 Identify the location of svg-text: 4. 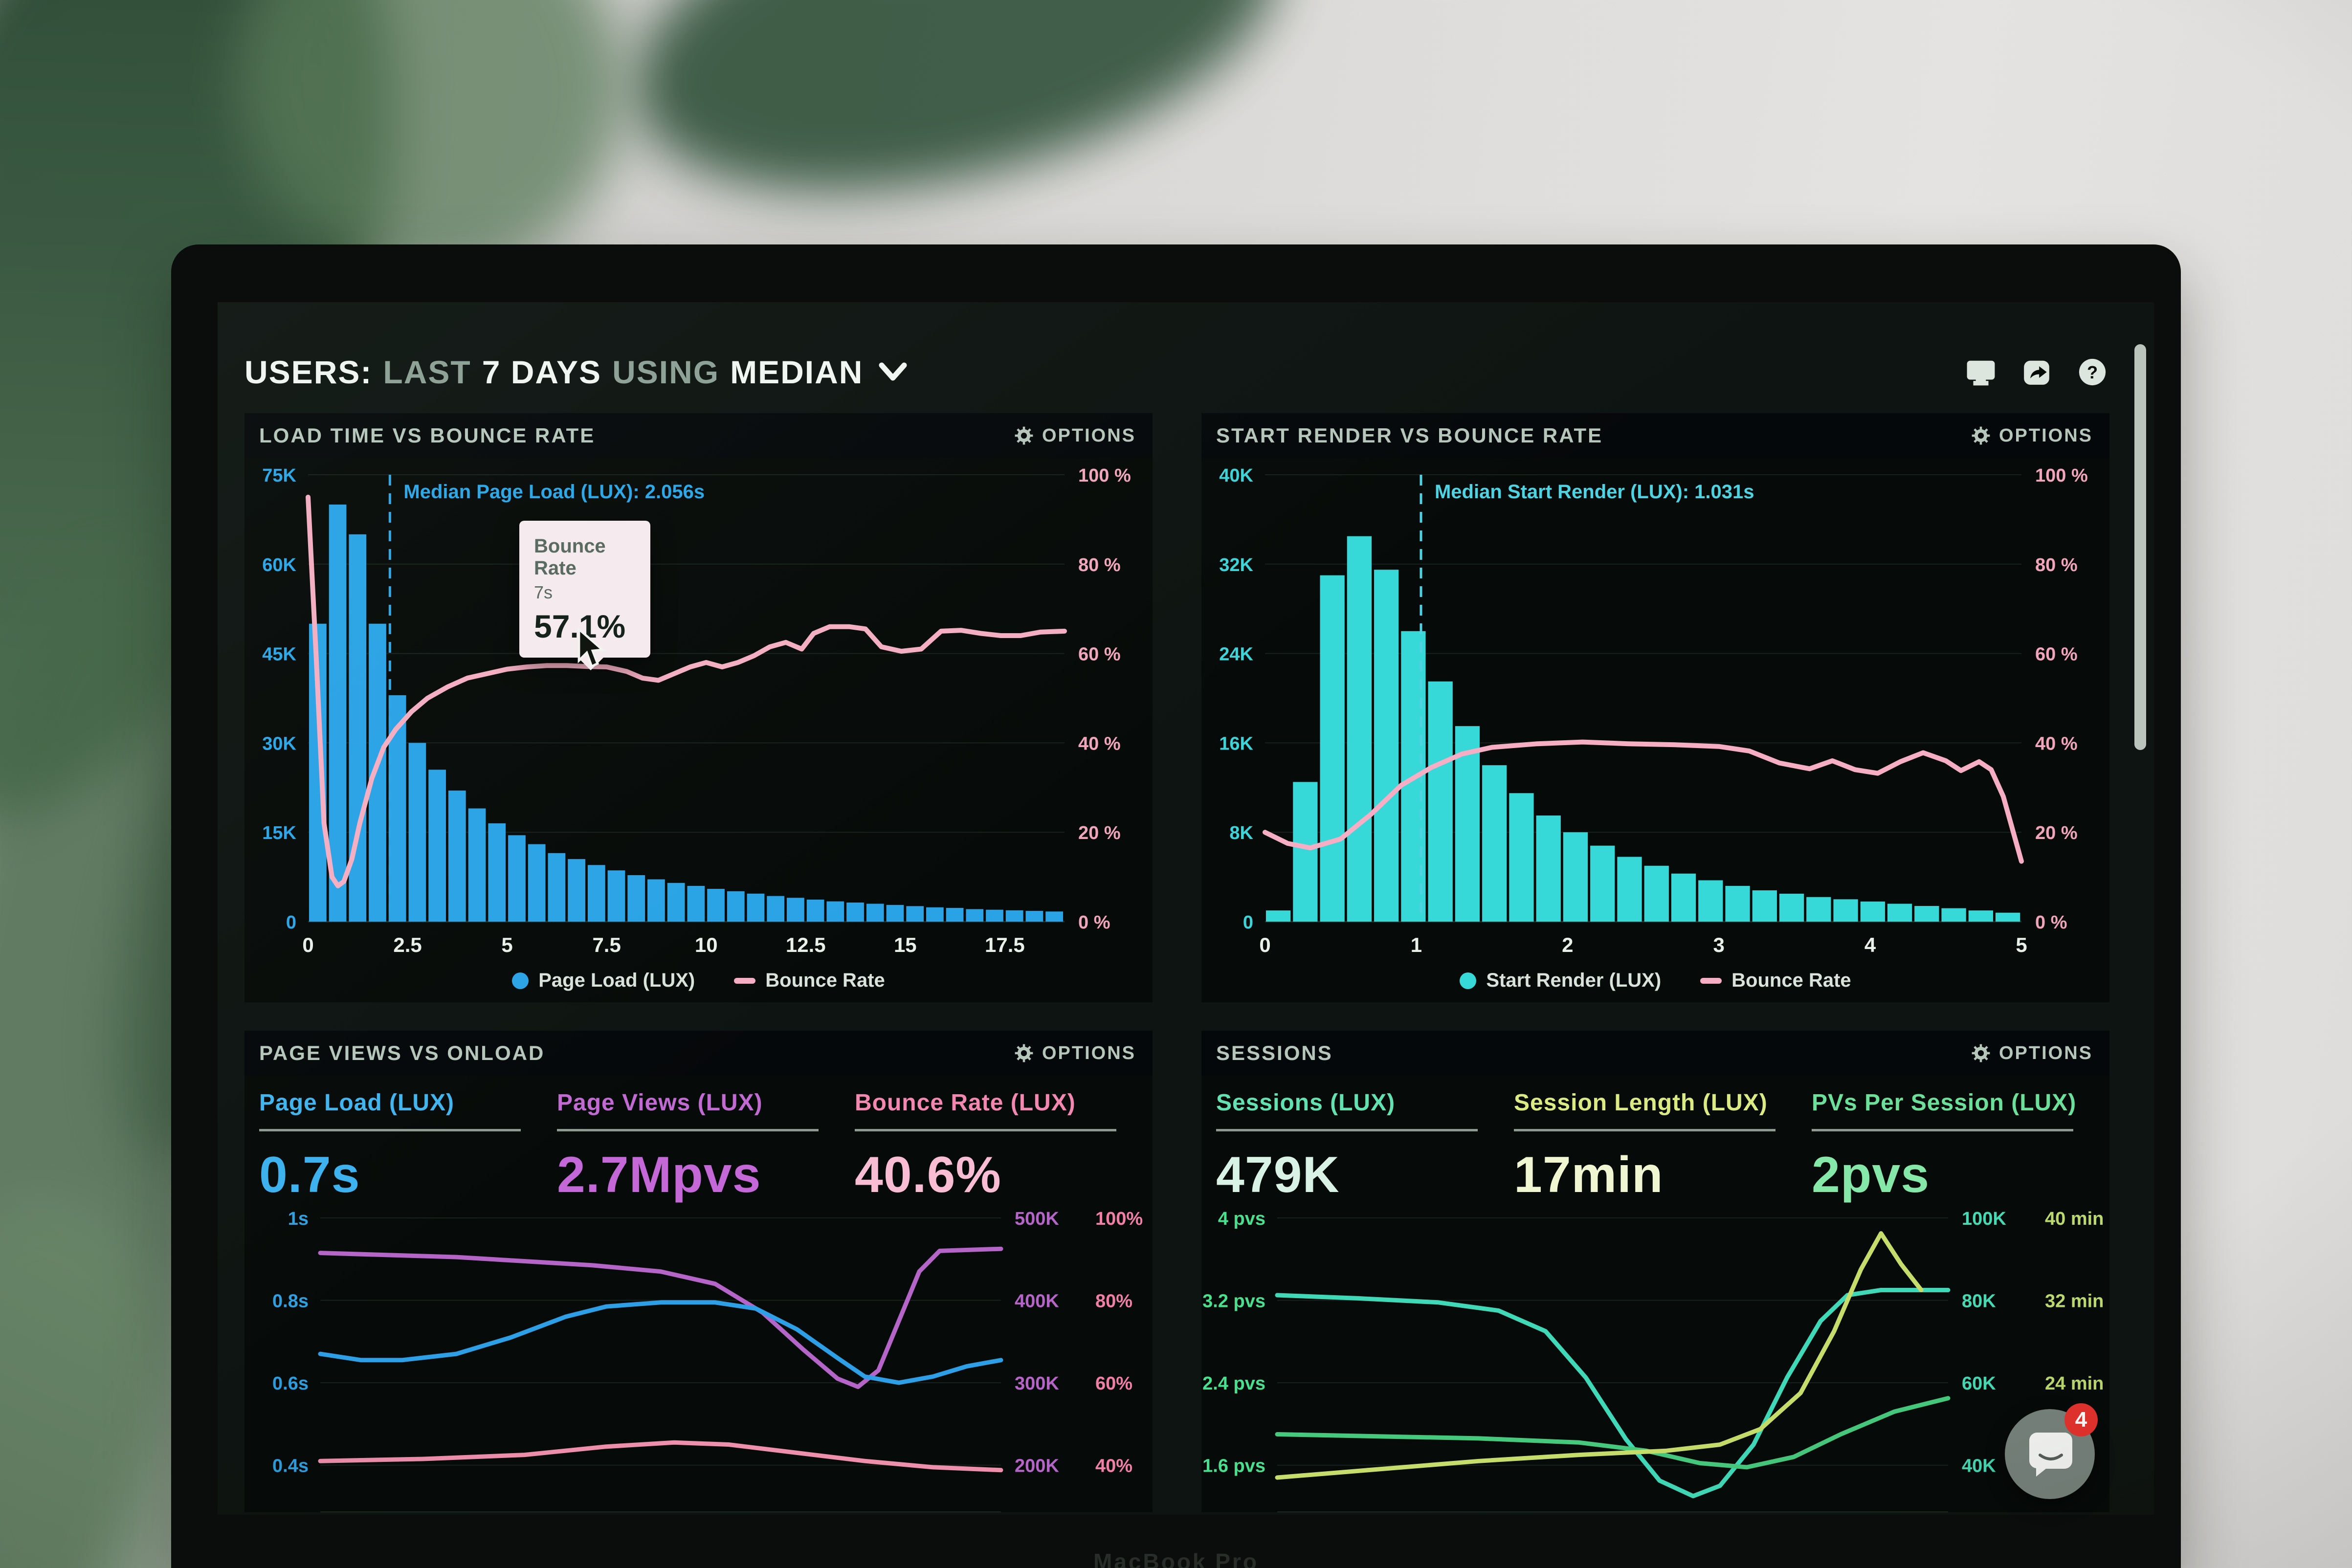
(1870, 944).